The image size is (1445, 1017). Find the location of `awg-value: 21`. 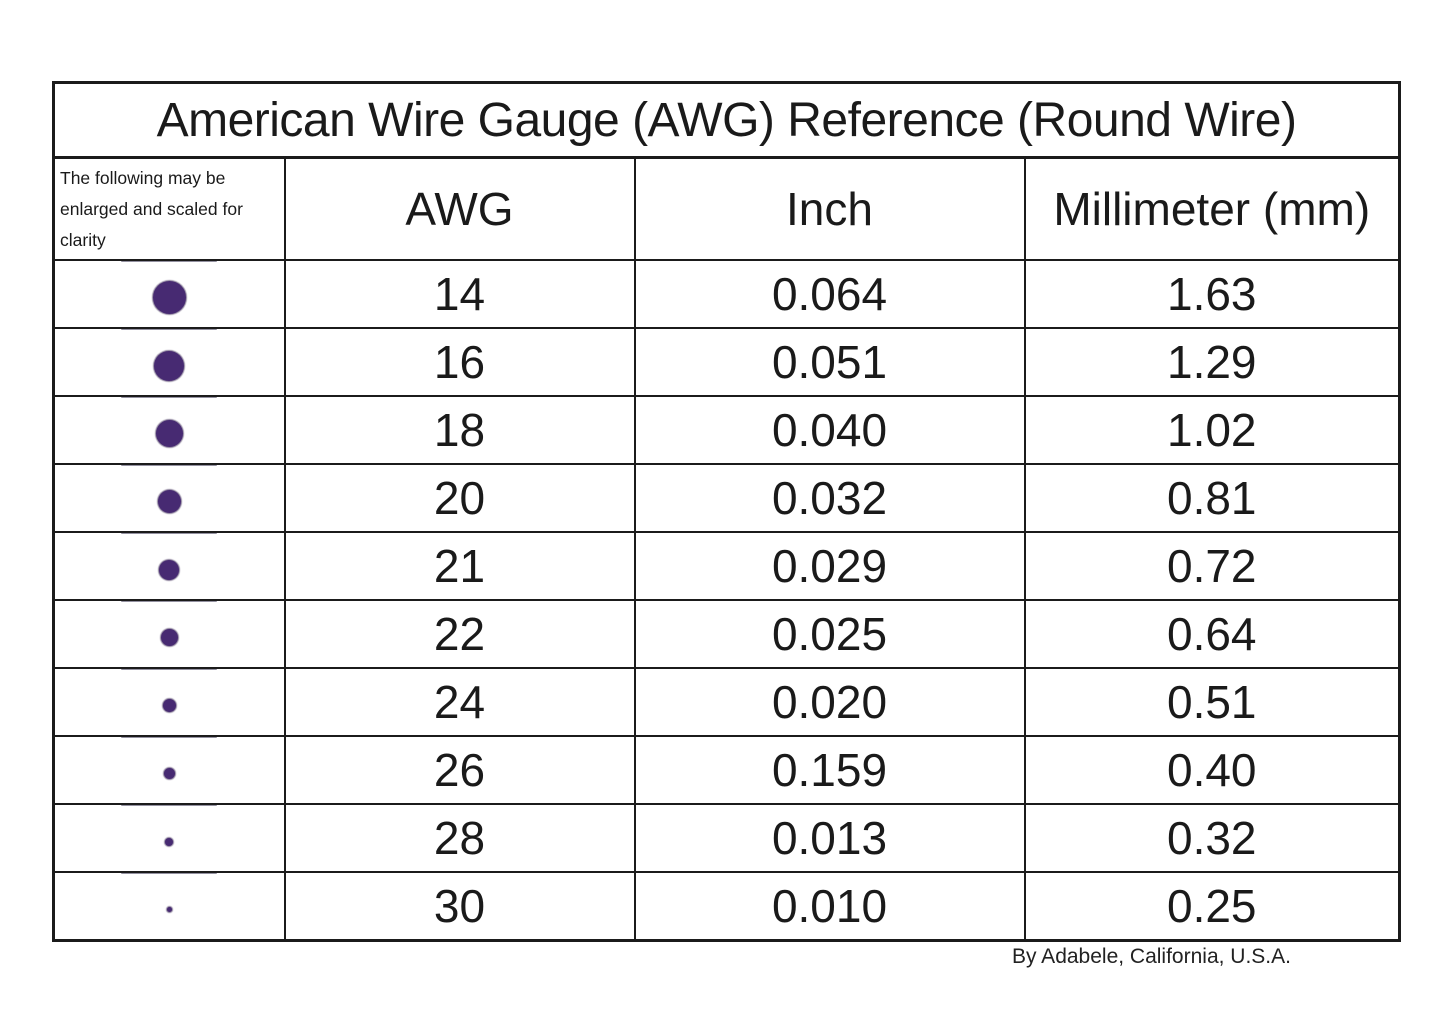

awg-value: 21 is located at coordinates (459, 566).